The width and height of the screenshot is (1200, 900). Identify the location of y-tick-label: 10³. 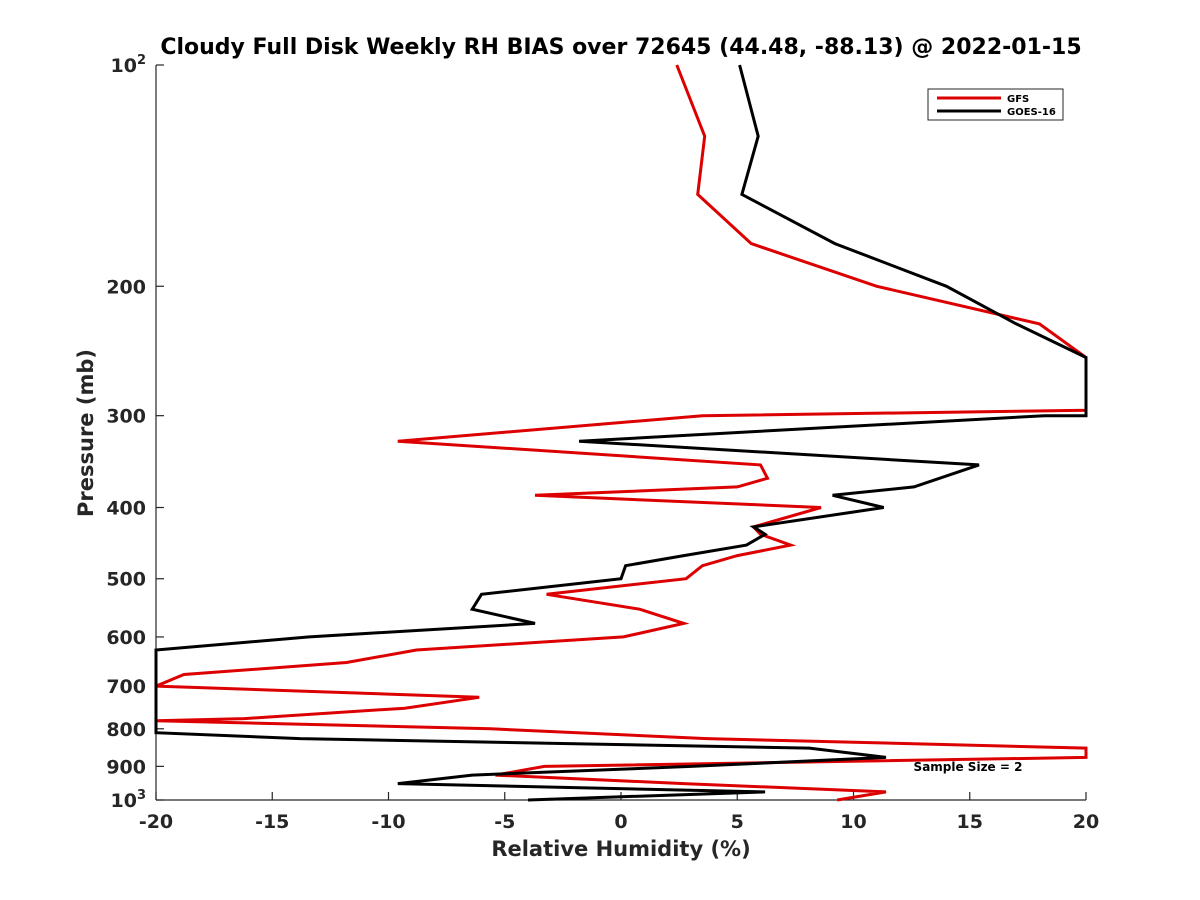
(129, 800).